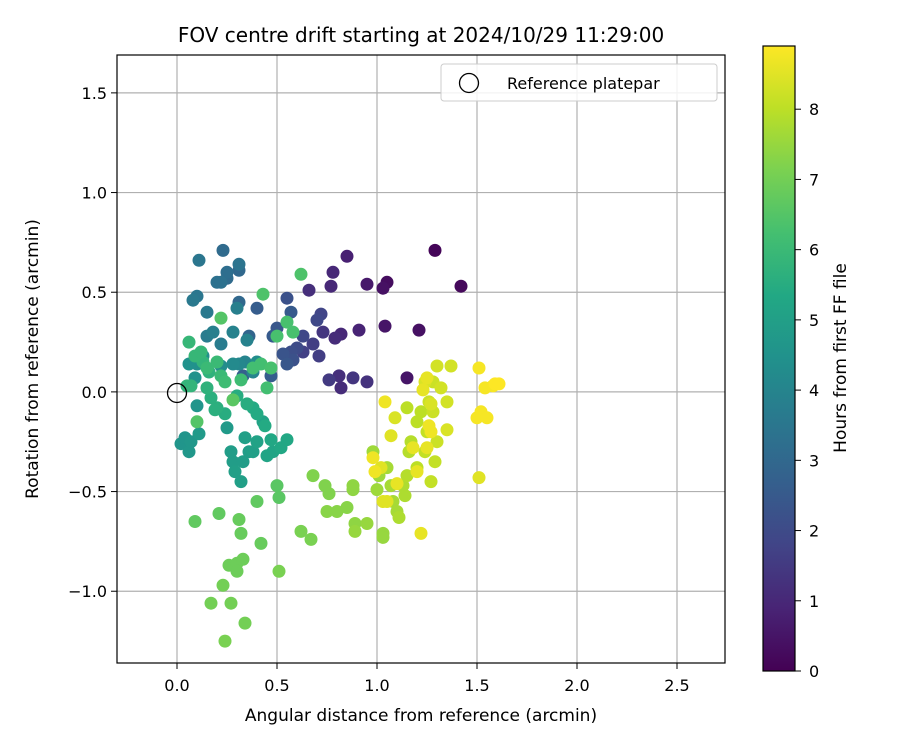 This screenshot has width=900, height=750. I want to click on colorbar-tick-label: 5, so click(814, 320).